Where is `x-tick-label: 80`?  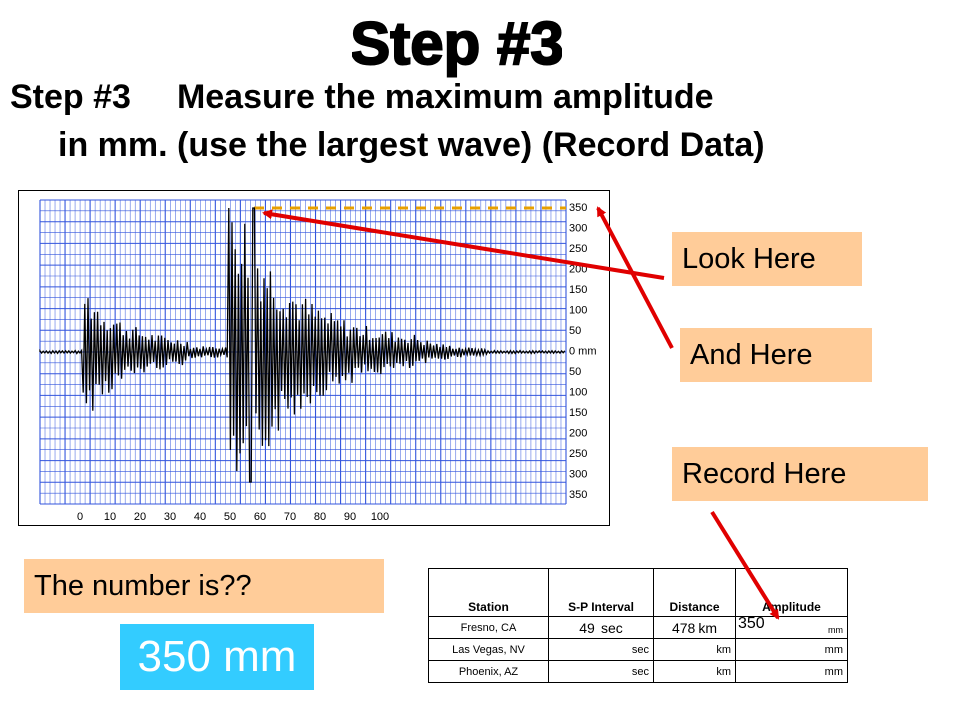 x-tick-label: 80 is located at coordinates (320, 517).